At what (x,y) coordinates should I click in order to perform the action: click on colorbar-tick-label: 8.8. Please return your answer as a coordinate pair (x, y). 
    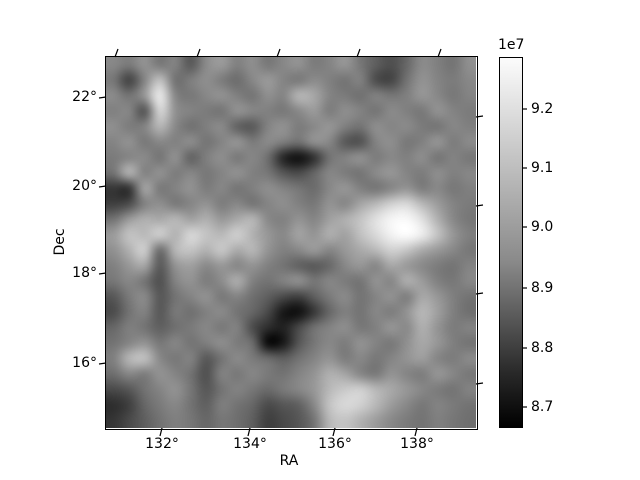
    Looking at the image, I should click on (542, 348).